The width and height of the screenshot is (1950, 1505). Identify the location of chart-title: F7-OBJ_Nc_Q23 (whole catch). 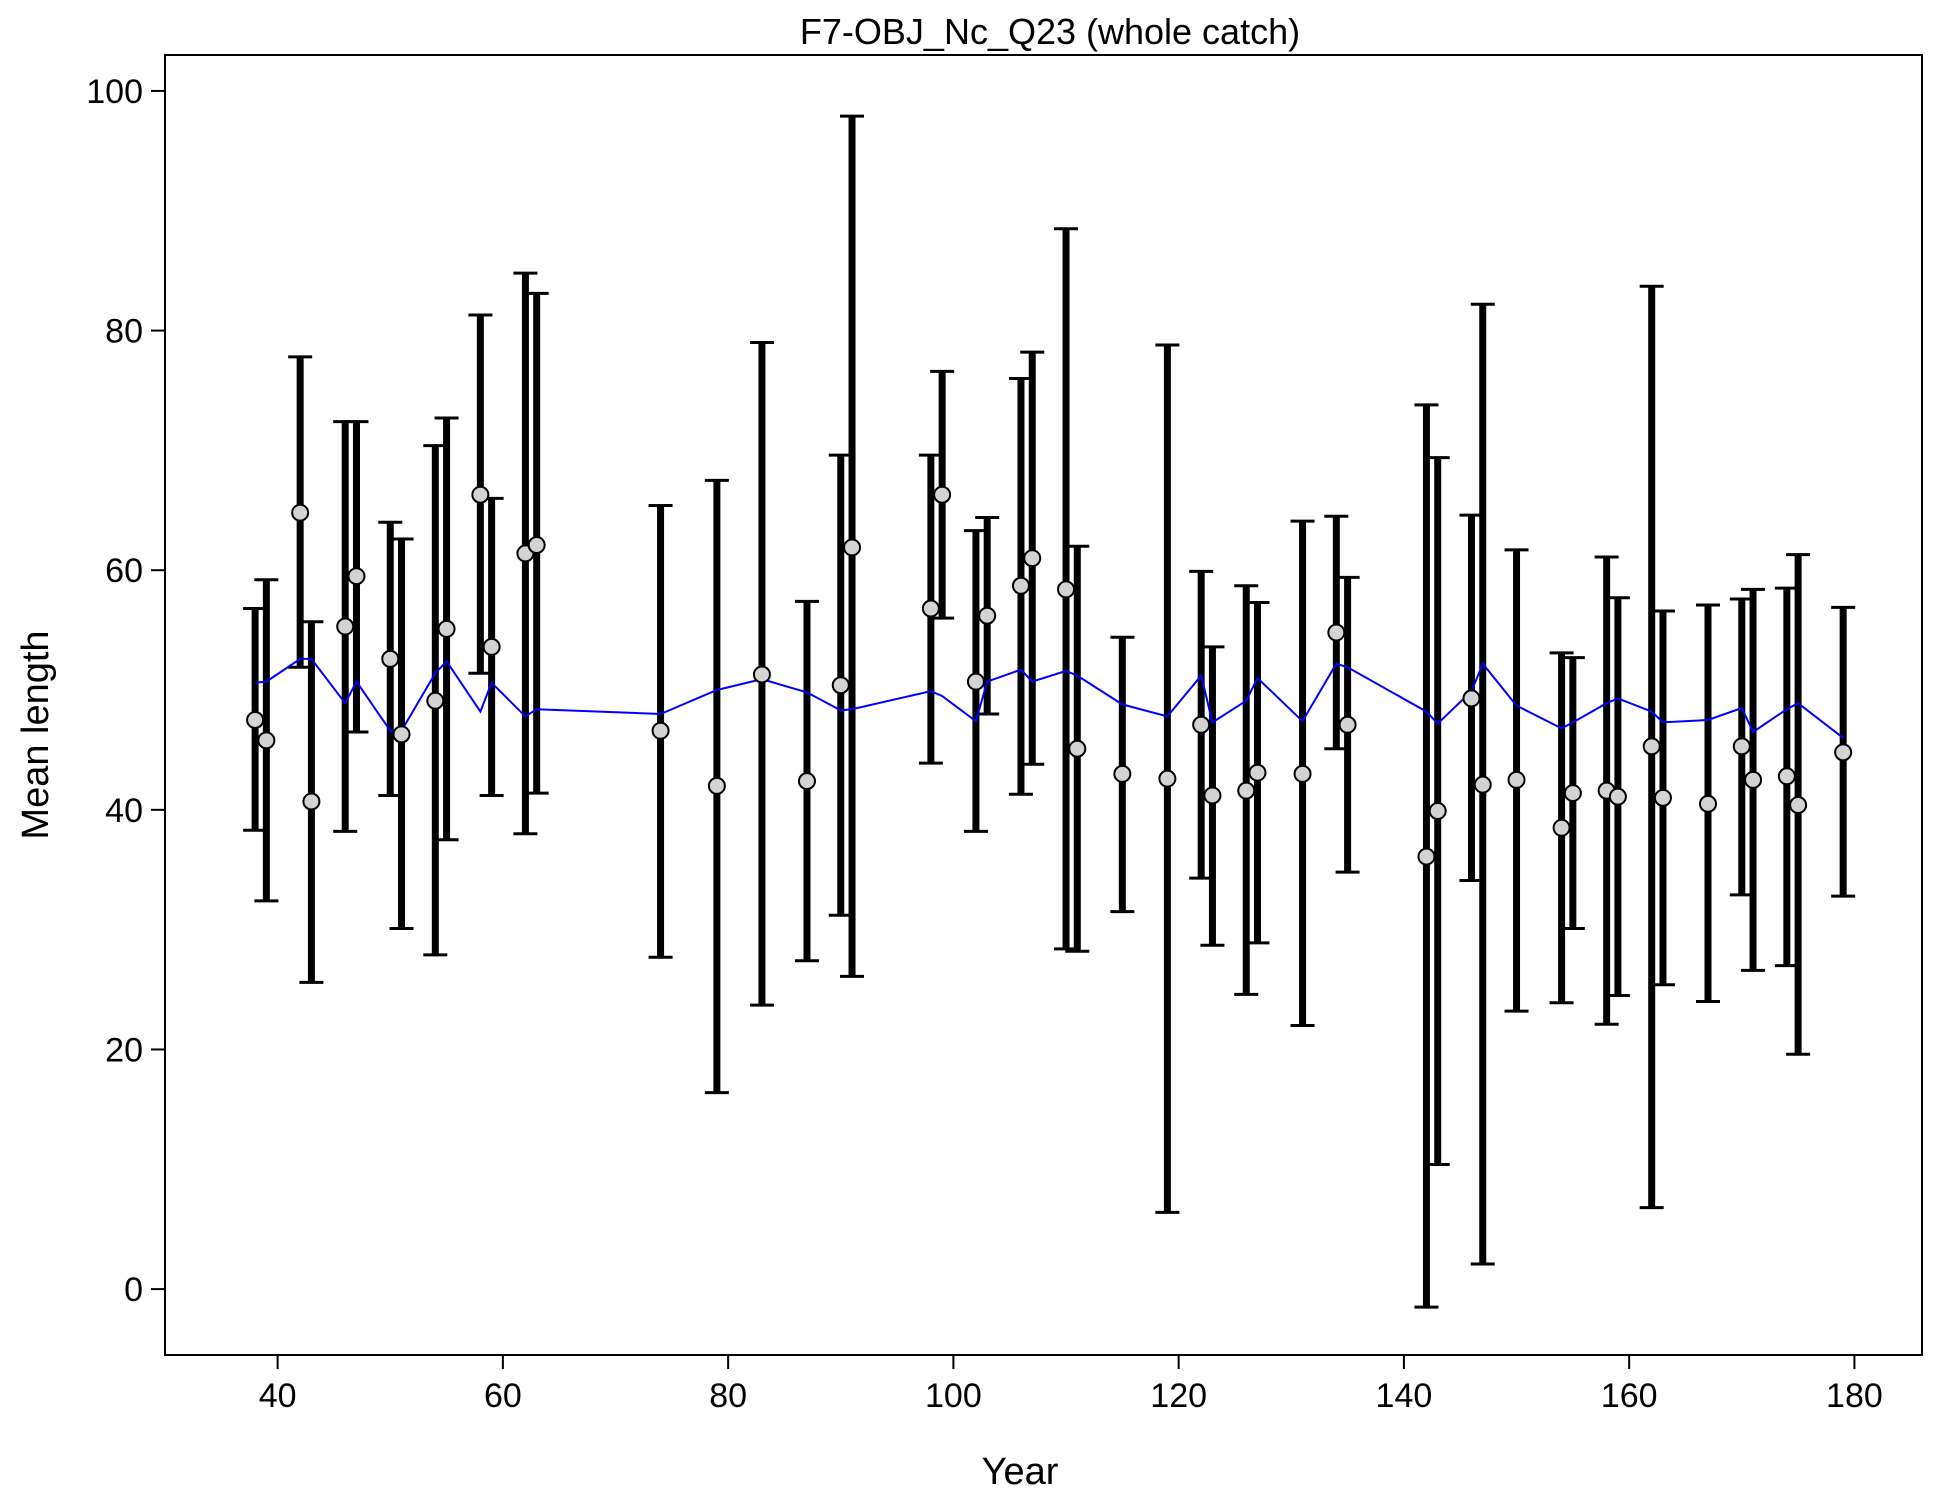
(1050, 31).